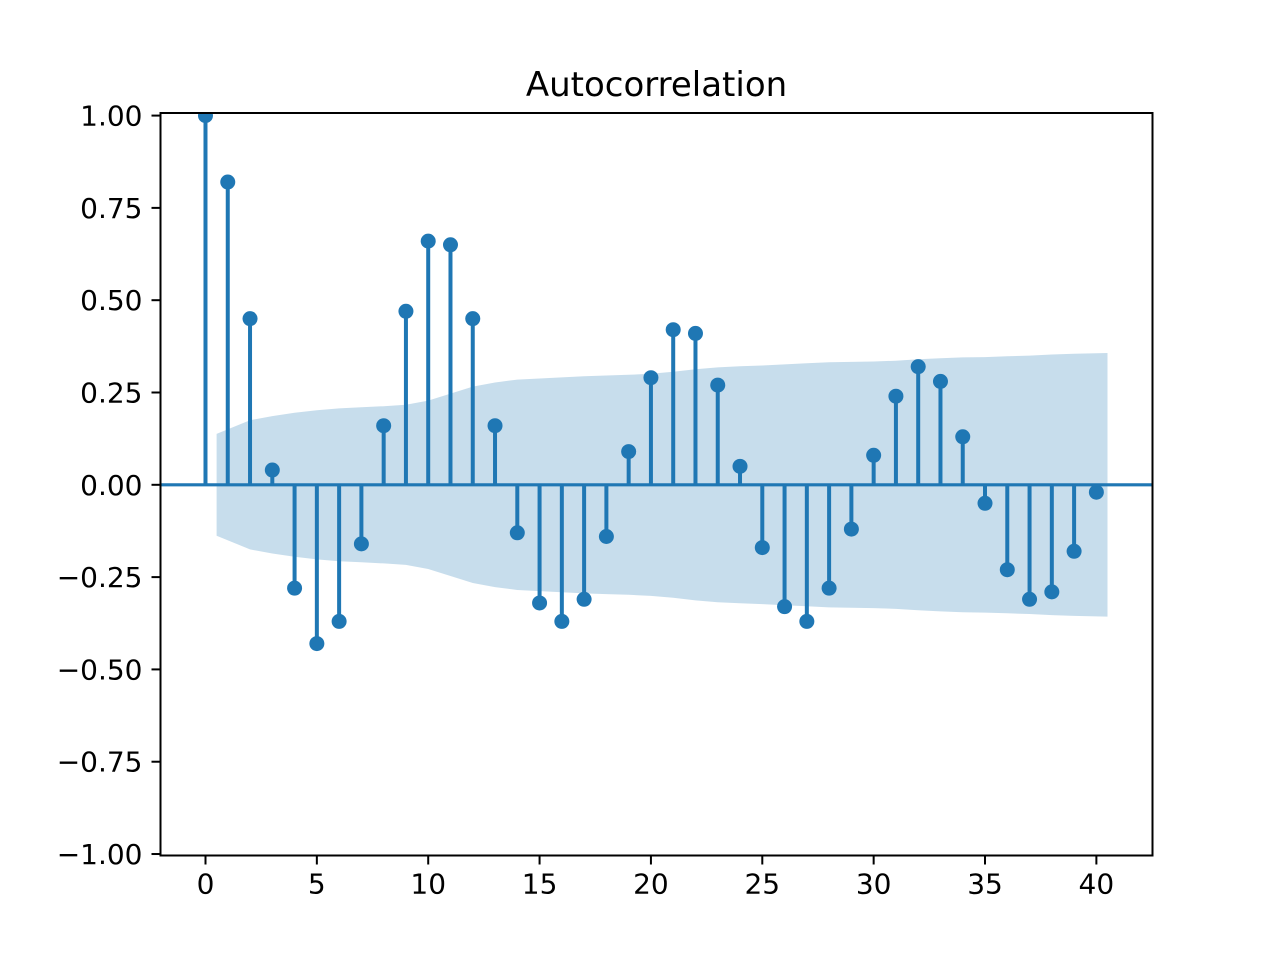 This screenshot has width=1280, height=960. What do you see at coordinates (206, 884) in the screenshot?
I see `x-tick-label-0: 0` at bounding box center [206, 884].